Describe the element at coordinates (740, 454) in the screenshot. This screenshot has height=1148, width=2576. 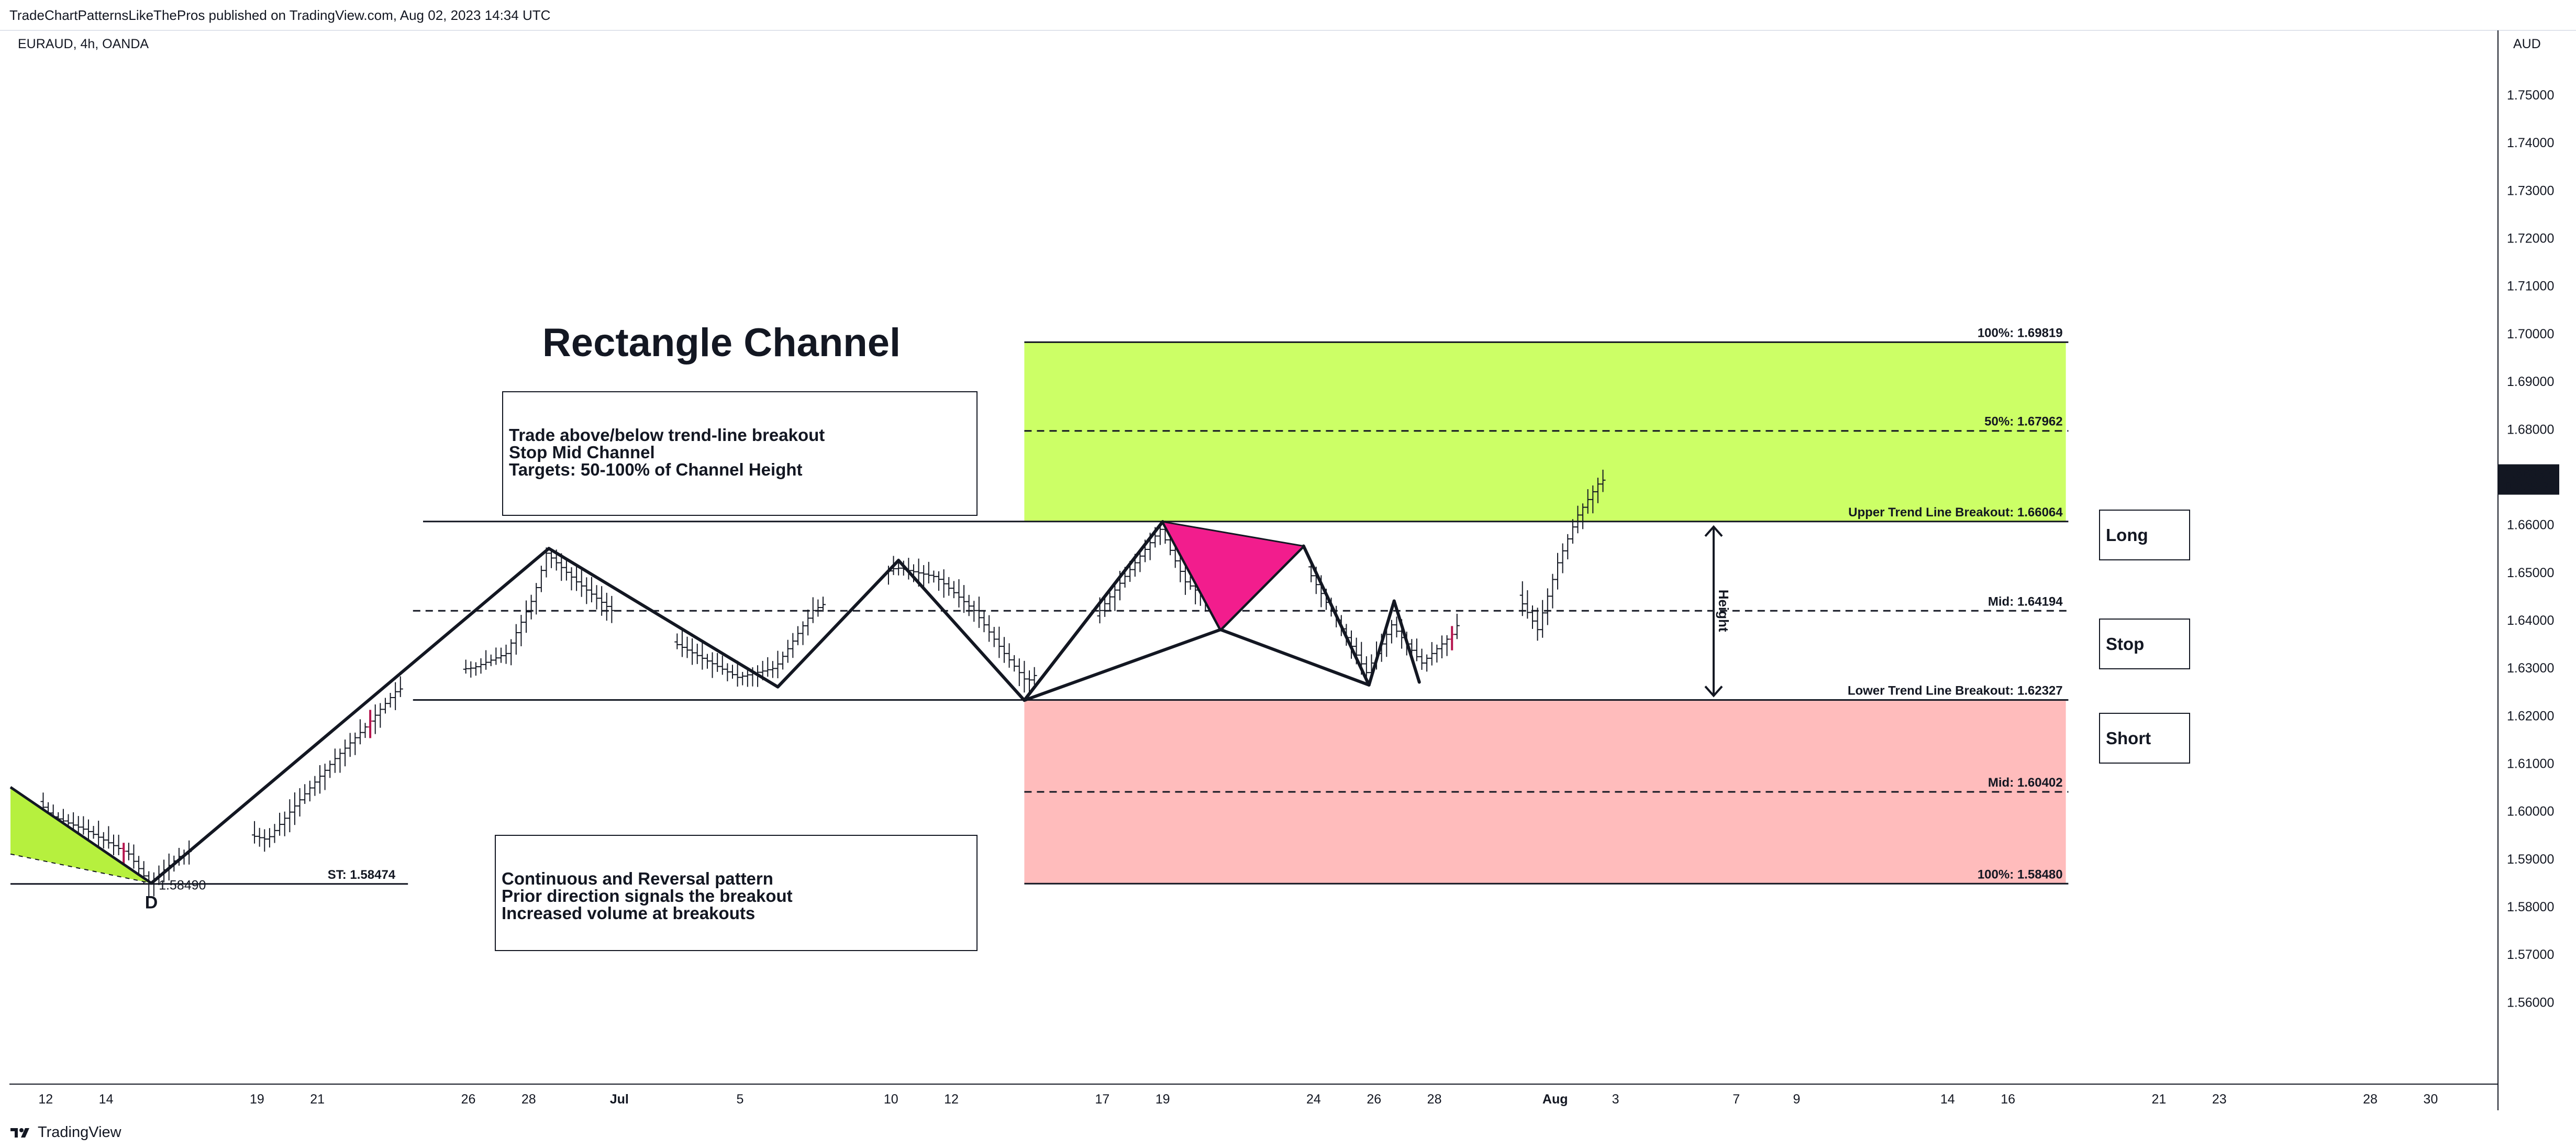
I see `strategy-note-box` at that location.